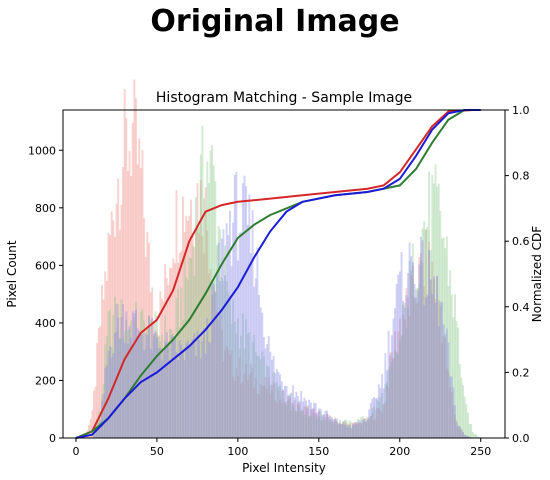  What do you see at coordinates (45, 265) in the screenshot?
I see `y-tick-label: 600` at bounding box center [45, 265].